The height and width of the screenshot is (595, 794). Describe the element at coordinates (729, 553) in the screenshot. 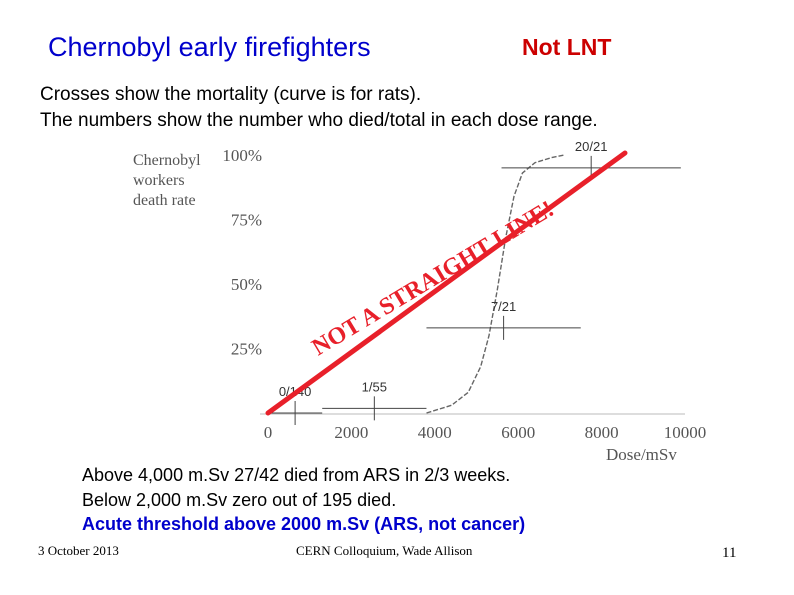

I see `page-number: 11` at that location.